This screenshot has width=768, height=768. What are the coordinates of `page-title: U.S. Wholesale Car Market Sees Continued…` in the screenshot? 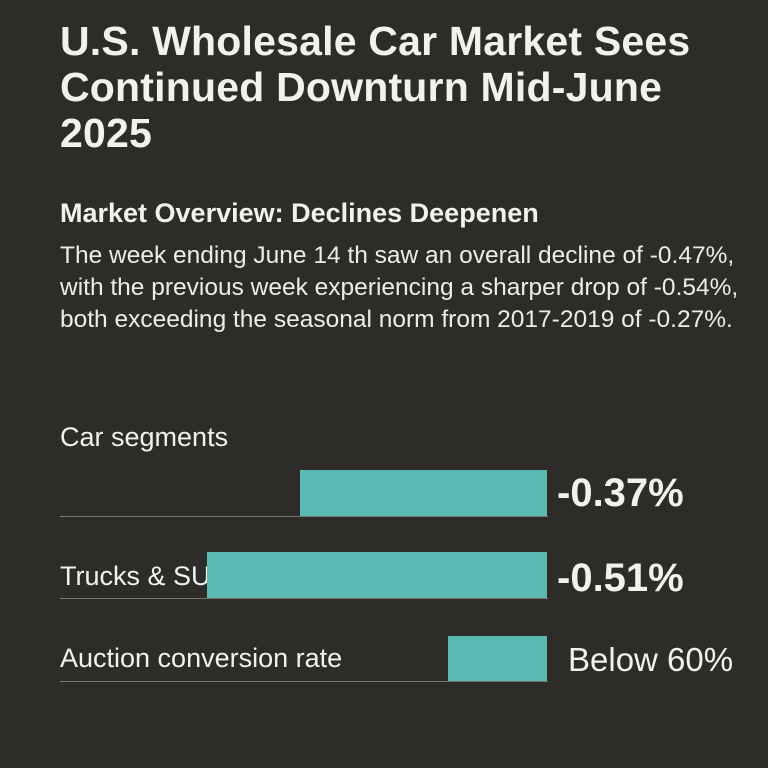 It's located at (375, 87).